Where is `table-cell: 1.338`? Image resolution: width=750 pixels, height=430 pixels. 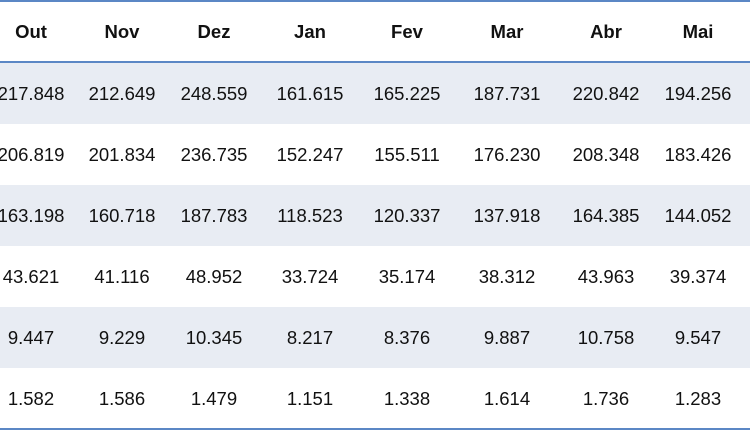 table-cell: 1.338 is located at coordinates (407, 398).